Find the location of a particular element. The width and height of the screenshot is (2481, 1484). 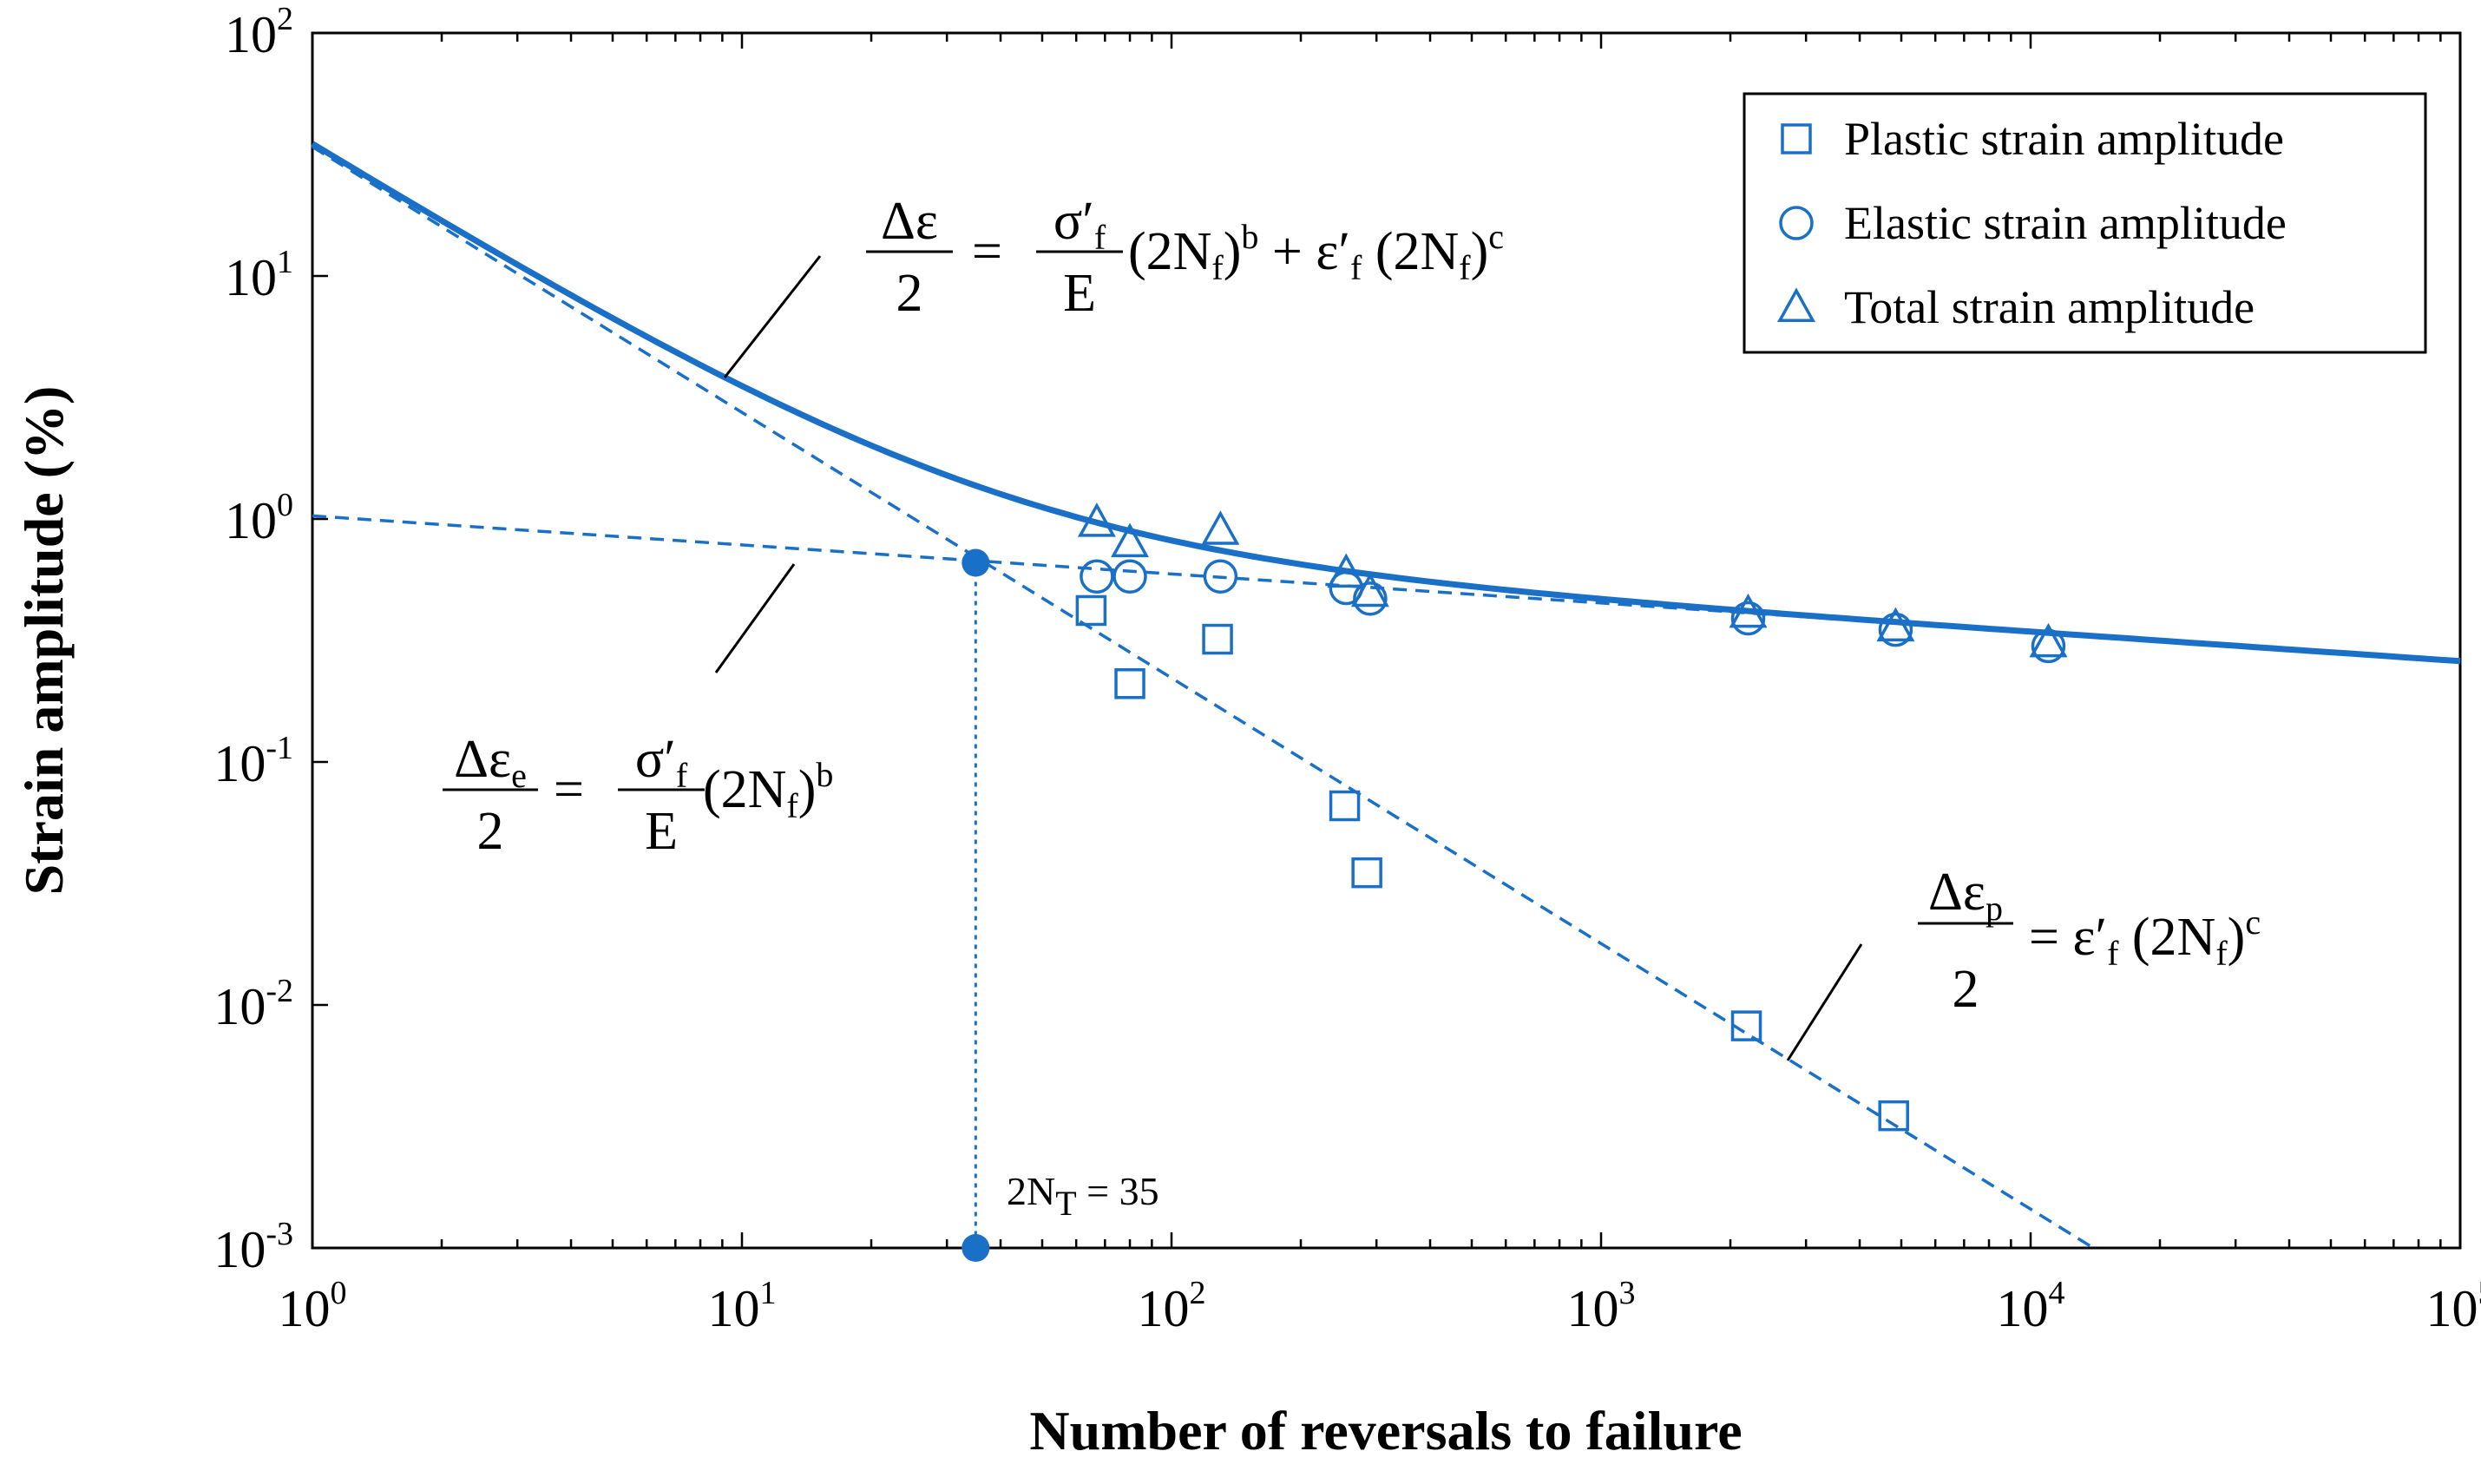

x-tick-label: 10¹ is located at coordinates (742, 1306).